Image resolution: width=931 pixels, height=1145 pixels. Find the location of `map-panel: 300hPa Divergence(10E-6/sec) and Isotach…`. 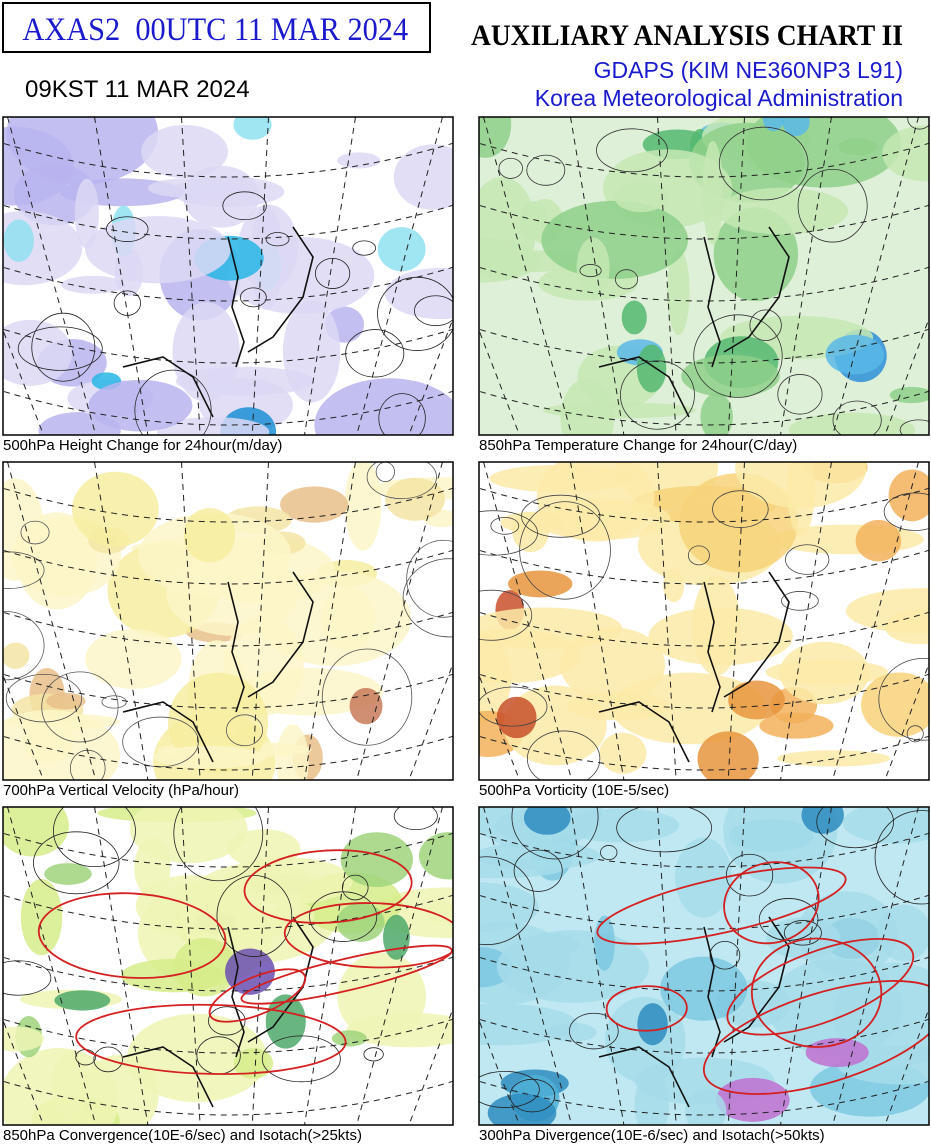

map-panel: 300hPa Divergence(10E-6/sec) and Isotach… is located at coordinates (704, 975).